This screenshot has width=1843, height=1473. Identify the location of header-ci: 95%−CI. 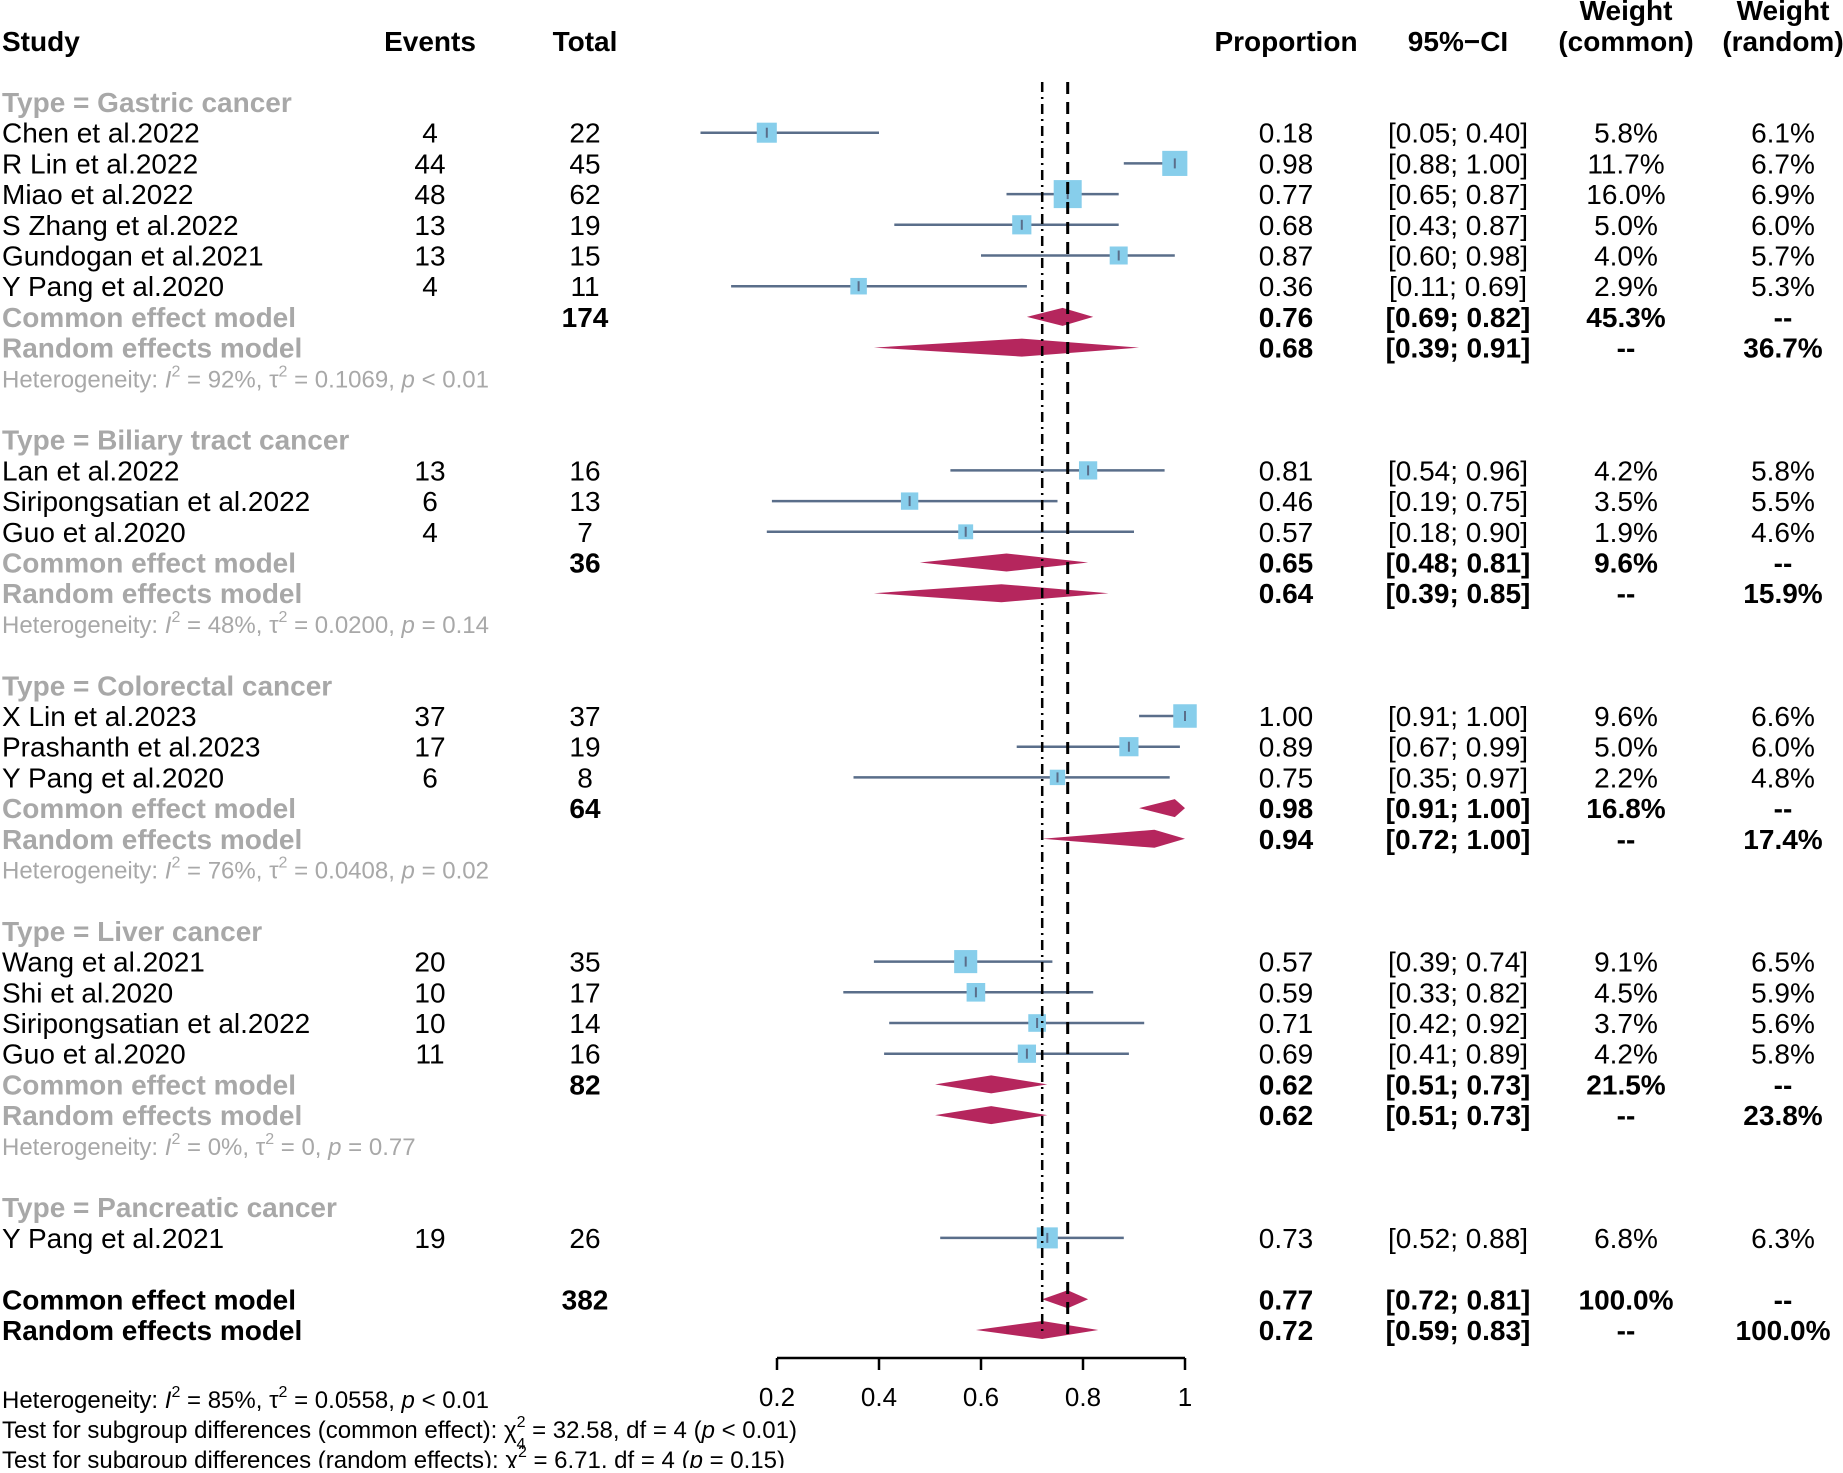
(1458, 41).